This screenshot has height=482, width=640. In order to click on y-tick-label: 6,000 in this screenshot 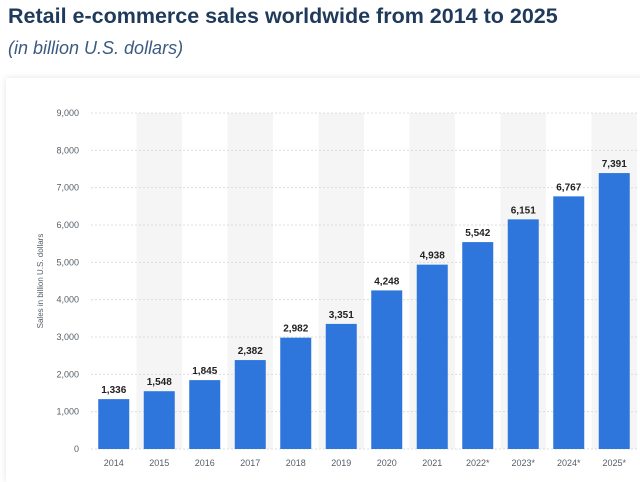, I will do `click(67, 225)`.